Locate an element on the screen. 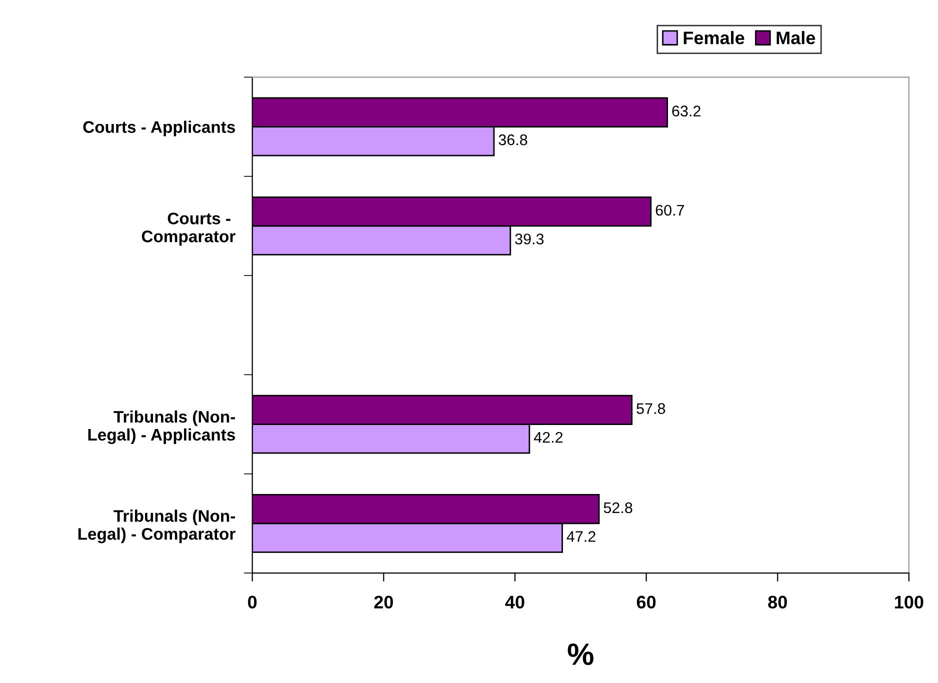 The width and height of the screenshot is (938, 683). x-tick-label: 0 is located at coordinates (252, 602).